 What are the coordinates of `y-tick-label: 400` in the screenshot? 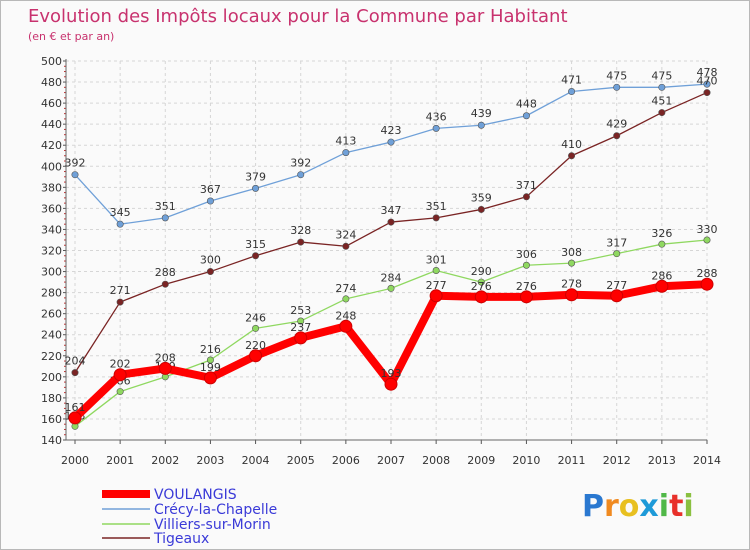 It's located at (51, 166).